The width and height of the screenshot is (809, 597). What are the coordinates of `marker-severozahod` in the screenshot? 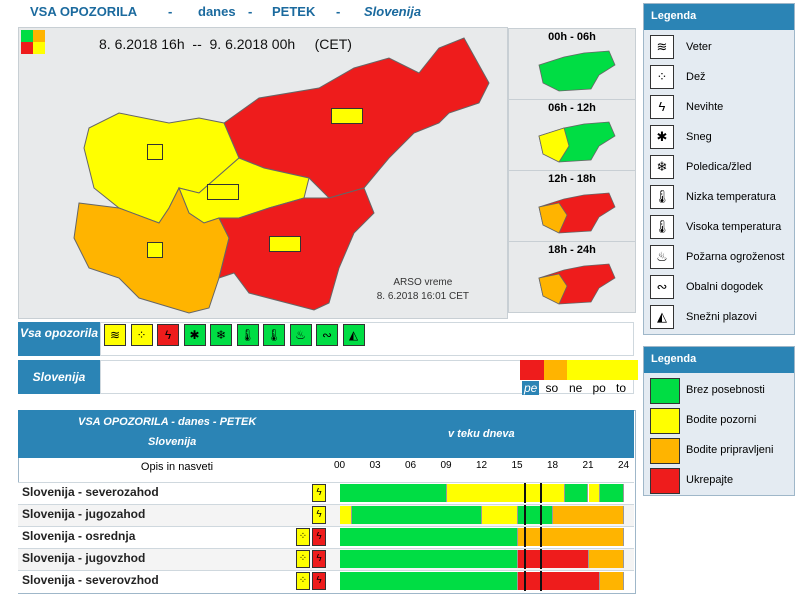 It's located at (155, 152).